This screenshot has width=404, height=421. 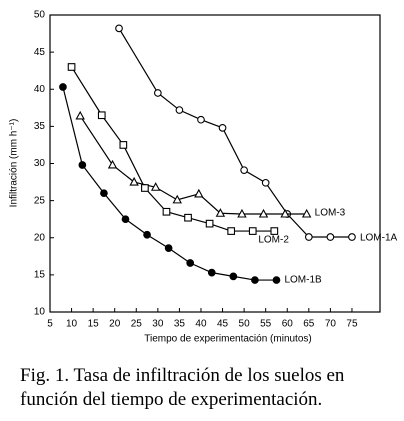 I want to click on y-tick-label: 35, so click(x=40, y=126).